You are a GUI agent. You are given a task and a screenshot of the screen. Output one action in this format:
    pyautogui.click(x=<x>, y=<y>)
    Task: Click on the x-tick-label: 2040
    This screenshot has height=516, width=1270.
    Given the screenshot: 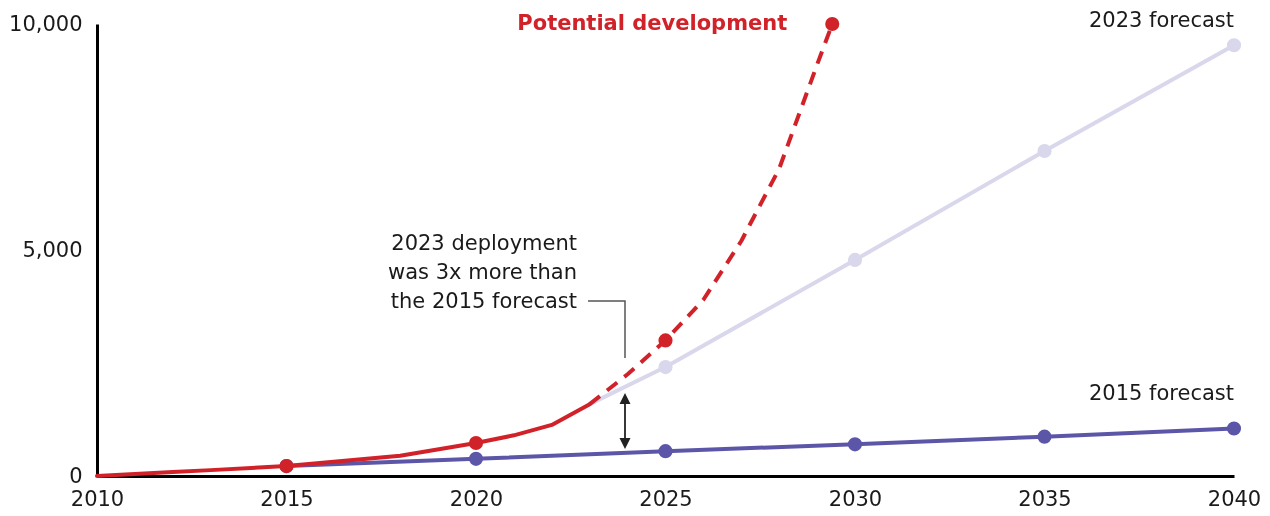 What is the action you would take?
    pyautogui.click(x=1234, y=498)
    